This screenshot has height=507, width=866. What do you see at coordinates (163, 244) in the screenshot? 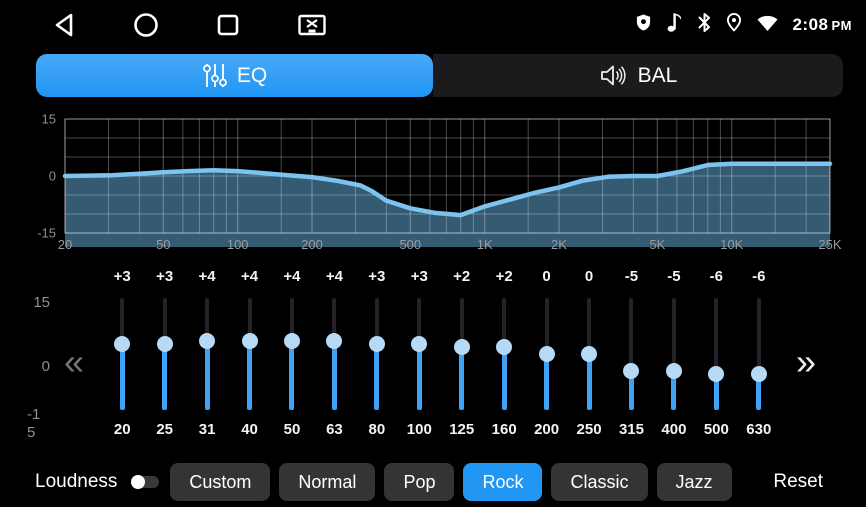
I see `svg-text: 50` at bounding box center [163, 244].